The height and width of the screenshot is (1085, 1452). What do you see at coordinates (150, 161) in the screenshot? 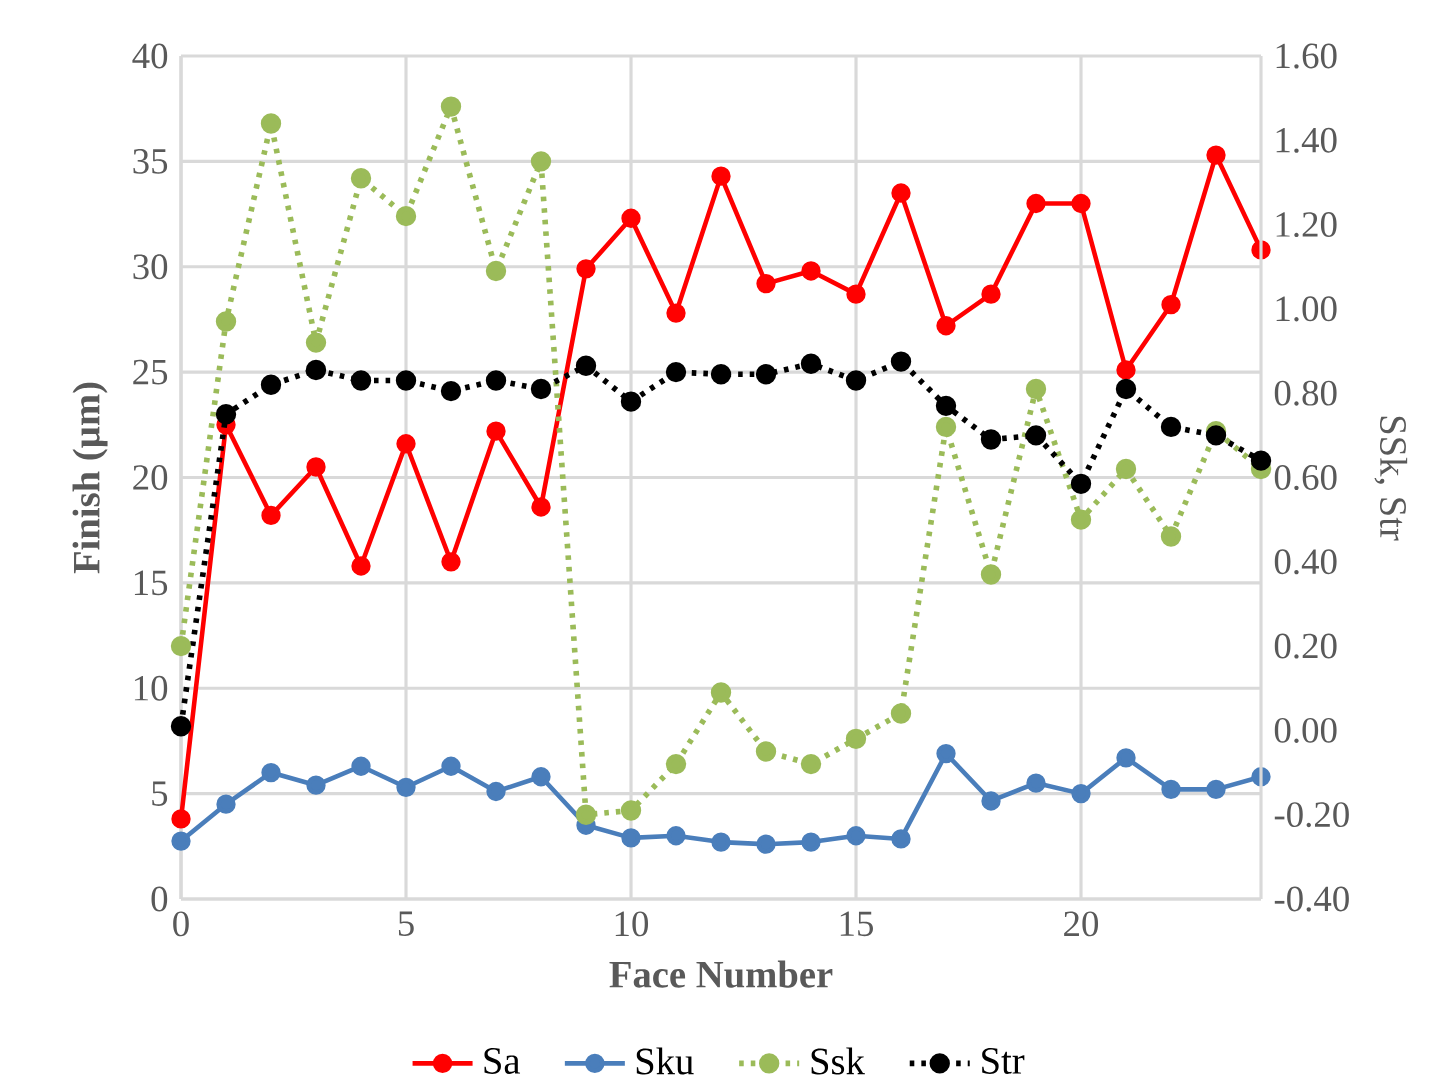
I see `y-tick-label: 35` at bounding box center [150, 161].